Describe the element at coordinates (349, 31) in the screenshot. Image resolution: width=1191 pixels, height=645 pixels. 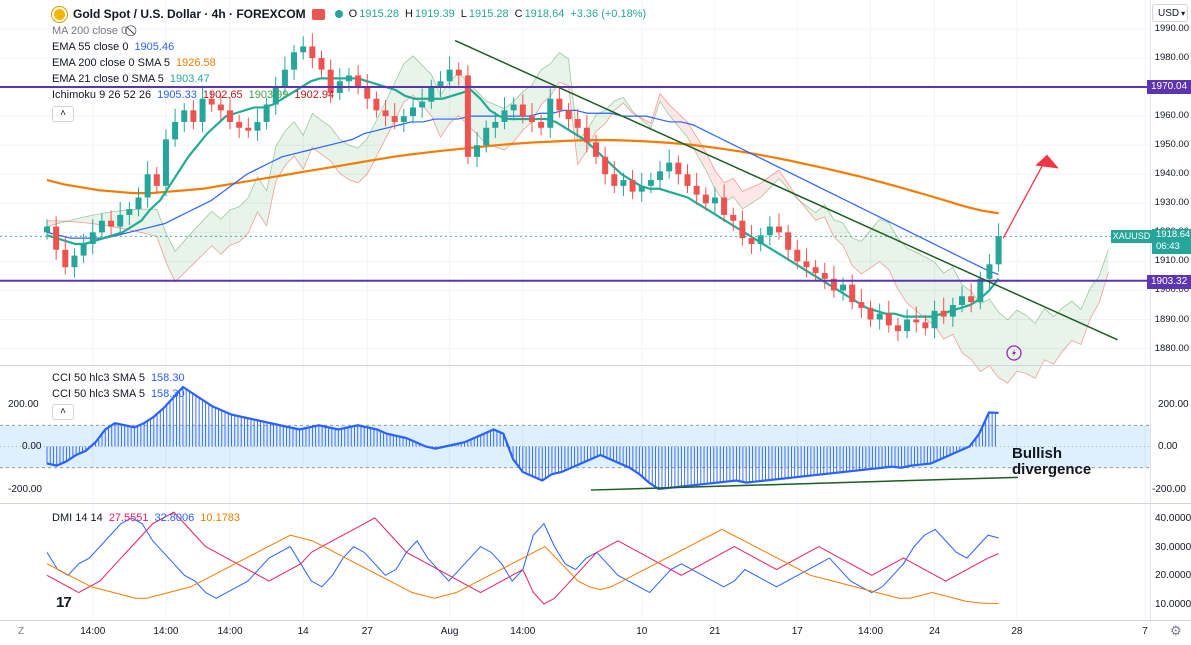
I see `legend-ma200: MA 200 close 0 ⃠` at that location.